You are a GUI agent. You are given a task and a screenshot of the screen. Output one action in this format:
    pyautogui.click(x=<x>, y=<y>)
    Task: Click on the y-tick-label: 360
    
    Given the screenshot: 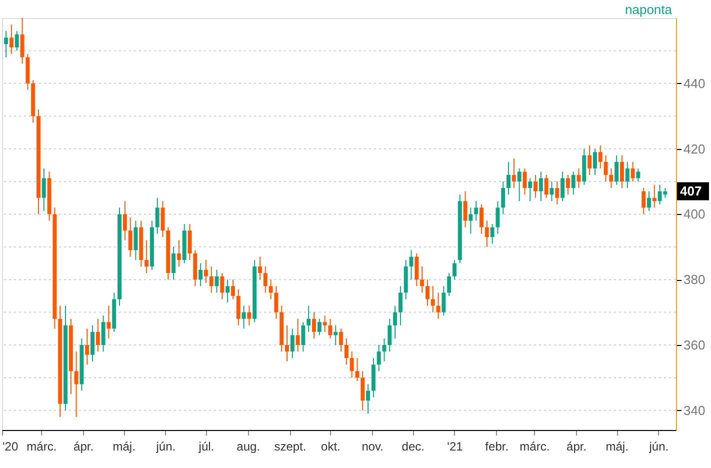 What is the action you would take?
    pyautogui.click(x=695, y=344)
    